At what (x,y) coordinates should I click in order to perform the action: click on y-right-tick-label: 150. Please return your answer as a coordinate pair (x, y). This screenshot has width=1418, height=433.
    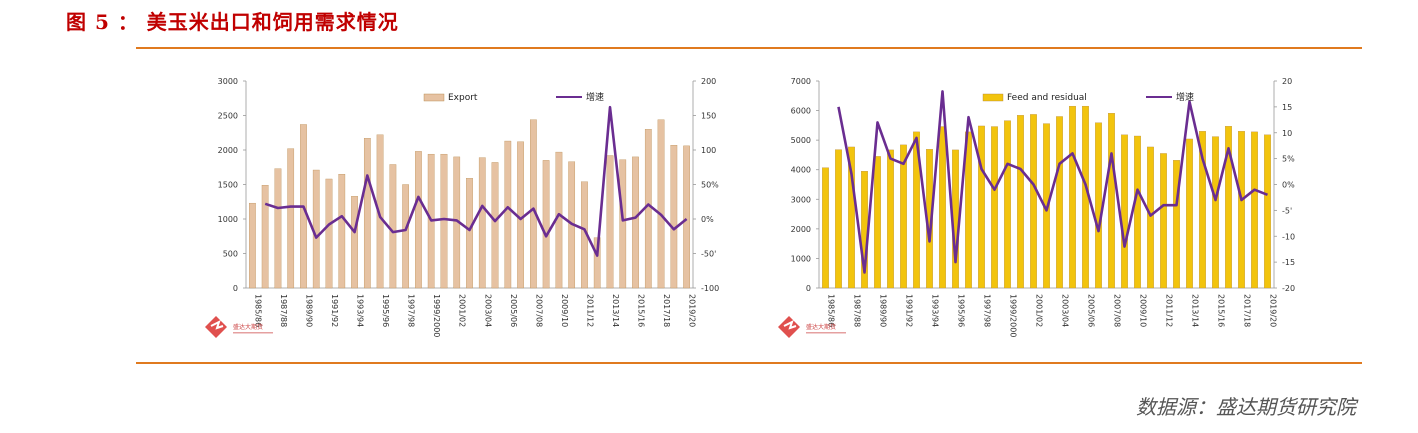
    Looking at the image, I should click on (708, 116).